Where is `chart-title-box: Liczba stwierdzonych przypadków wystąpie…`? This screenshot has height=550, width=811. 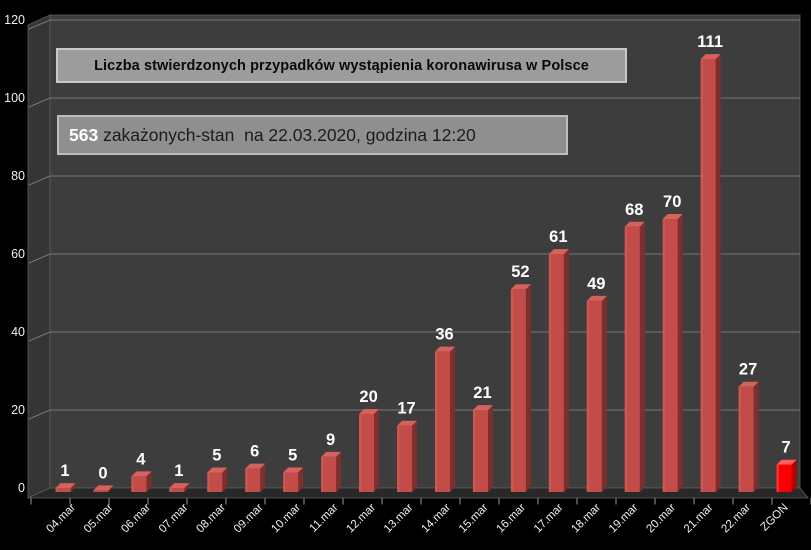 chart-title-box: Liczba stwierdzonych przypadków wystąpie… is located at coordinates (341, 65).